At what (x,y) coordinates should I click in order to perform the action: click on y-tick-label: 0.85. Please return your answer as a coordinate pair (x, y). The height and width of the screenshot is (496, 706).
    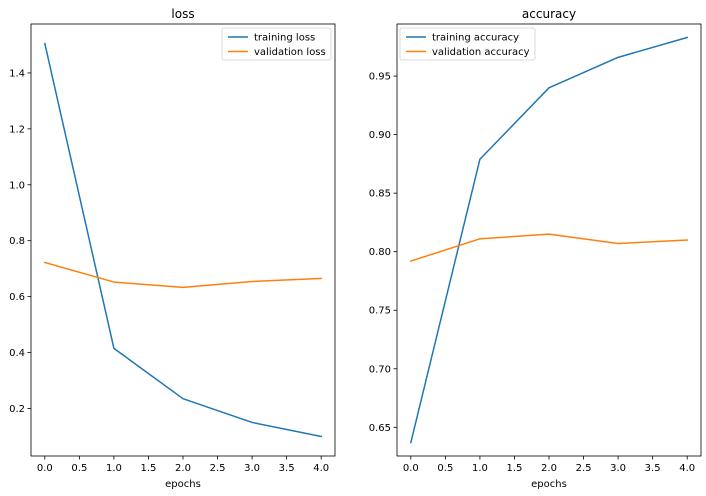
    Looking at the image, I should click on (380, 194).